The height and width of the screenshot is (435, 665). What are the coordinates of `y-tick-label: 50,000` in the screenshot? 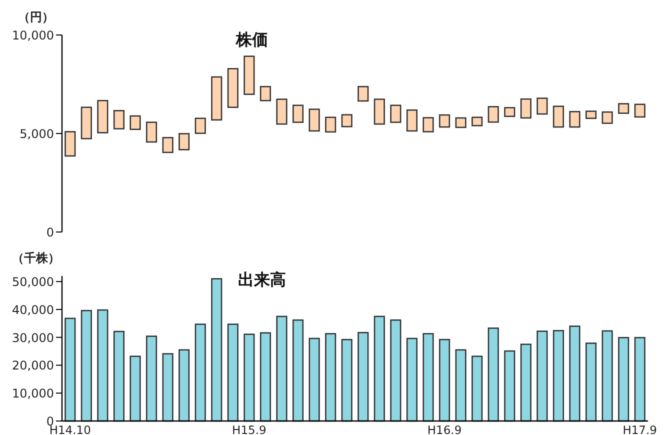 It's located at (33, 282).